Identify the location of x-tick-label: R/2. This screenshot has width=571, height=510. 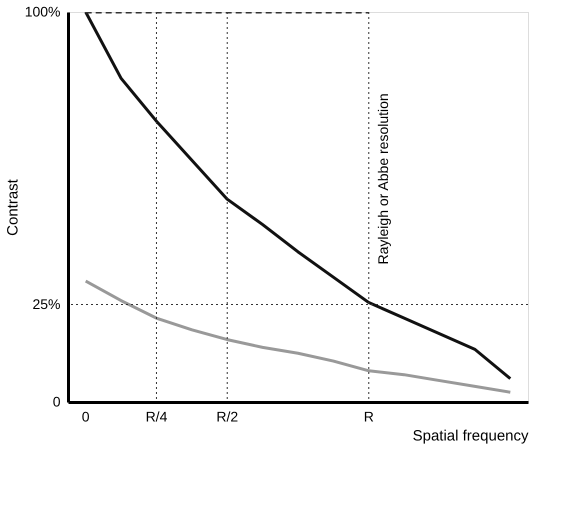
(227, 416).